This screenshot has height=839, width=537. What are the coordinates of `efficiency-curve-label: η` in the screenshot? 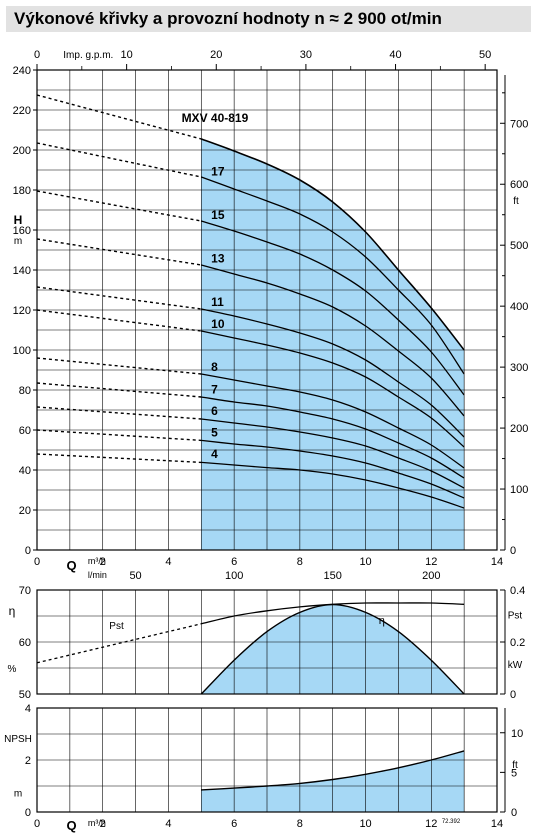 It's located at (382, 621).